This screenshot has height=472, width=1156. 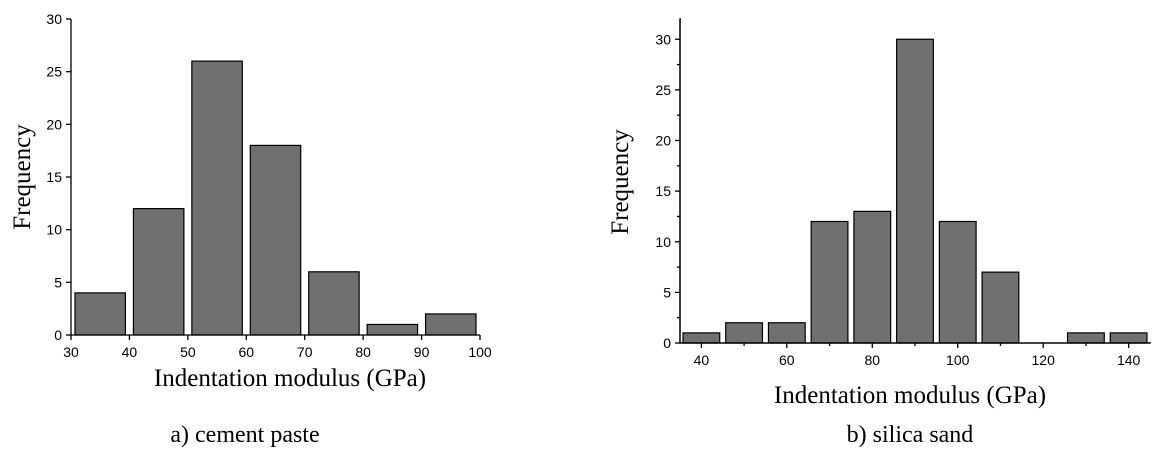 I want to click on panel-caption: a) cement paste, so click(x=244, y=435).